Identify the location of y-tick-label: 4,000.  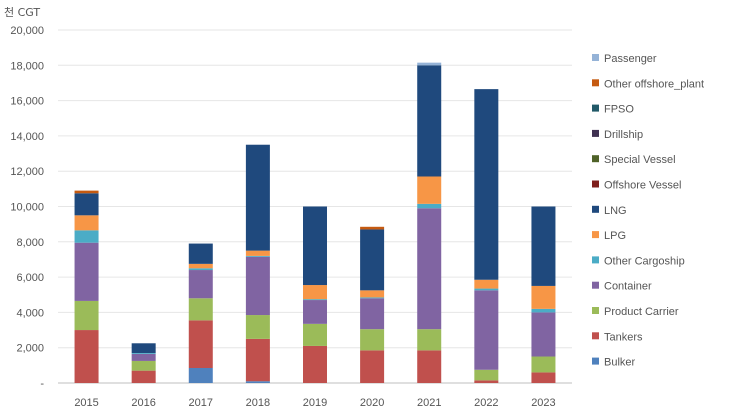
(30, 313).